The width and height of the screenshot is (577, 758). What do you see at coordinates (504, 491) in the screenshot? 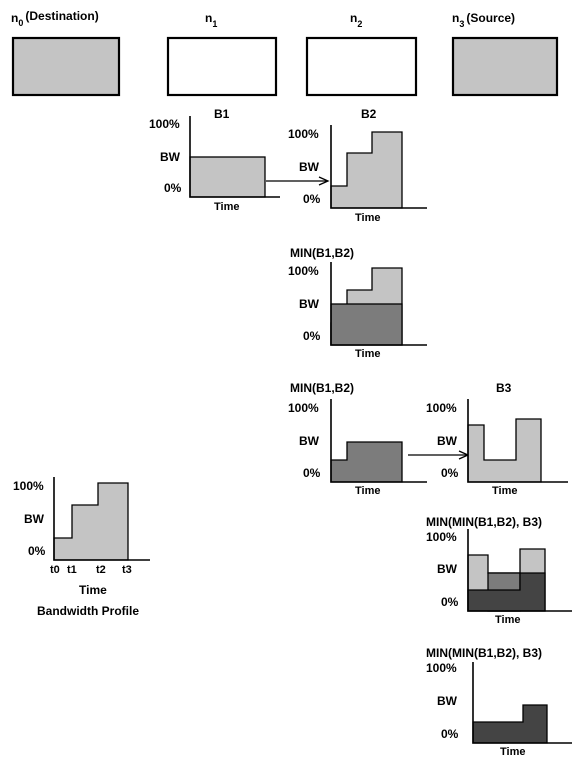
I see `b3-xlabel: Time` at bounding box center [504, 491].